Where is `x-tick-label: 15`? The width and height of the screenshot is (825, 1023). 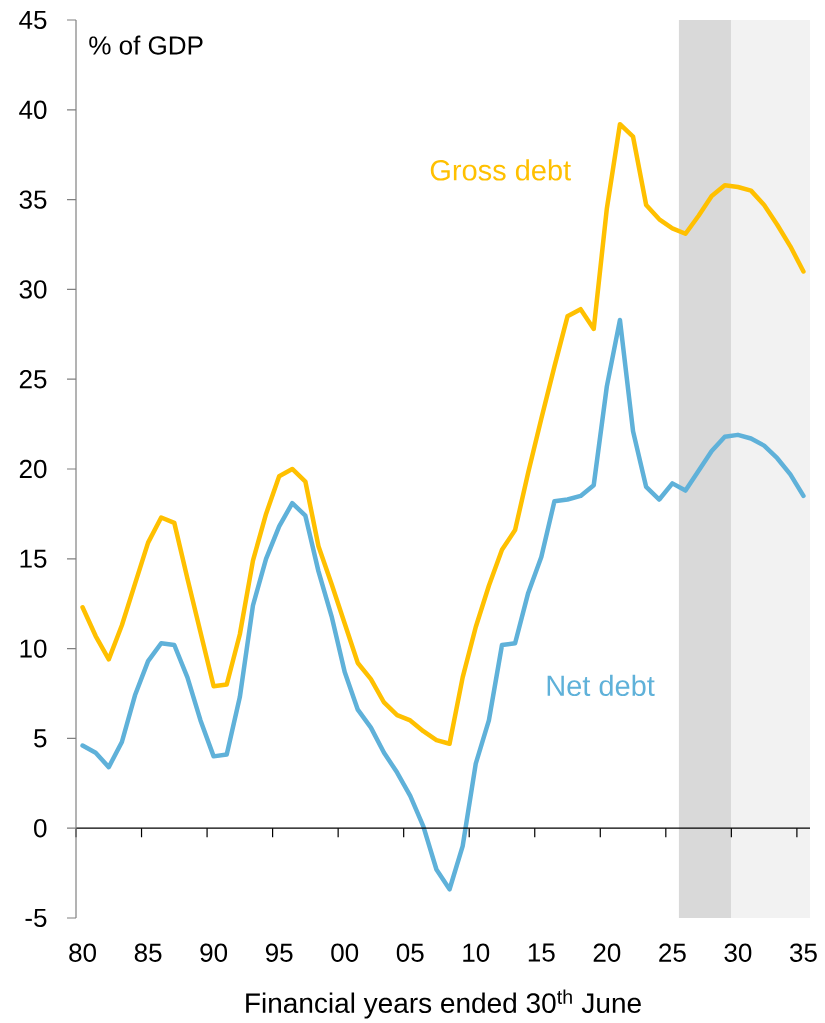
x-tick-label: 15 is located at coordinates (541, 952).